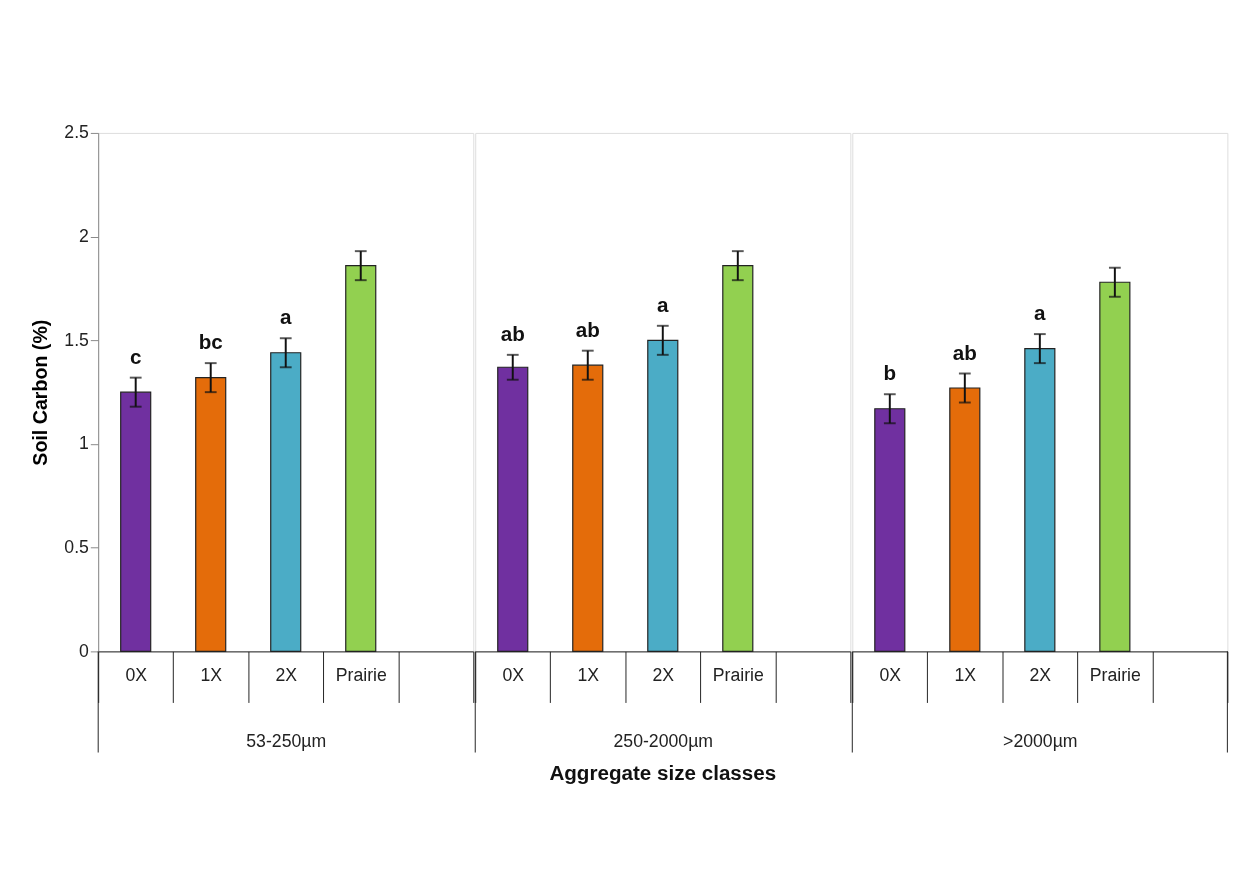 The width and height of the screenshot is (1248, 872). What do you see at coordinates (84, 236) in the screenshot?
I see `y-tick-label: 2` at bounding box center [84, 236].